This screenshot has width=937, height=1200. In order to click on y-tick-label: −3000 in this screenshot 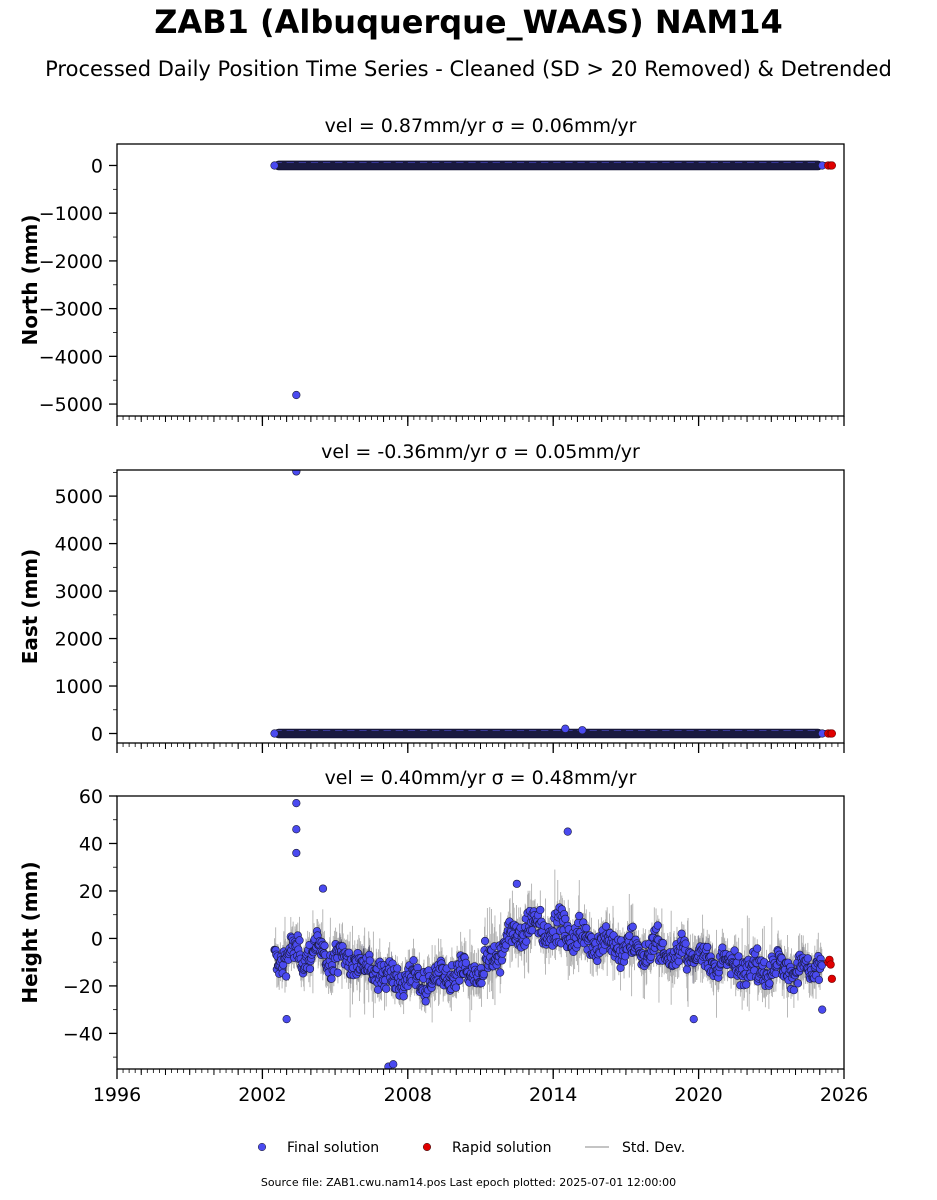, I will do `click(71, 310)`.